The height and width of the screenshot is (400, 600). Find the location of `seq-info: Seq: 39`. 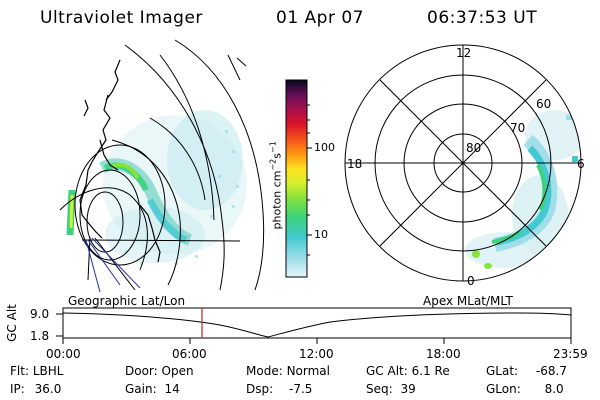

seq-info: Seq: 39 is located at coordinates (391, 389).